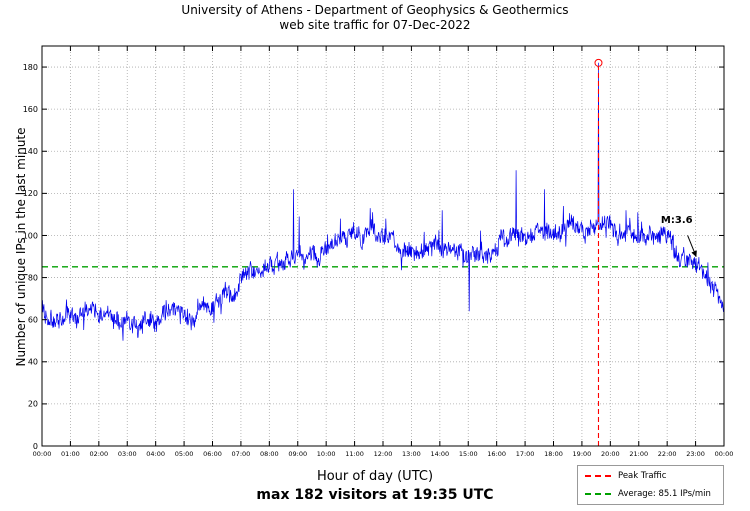 This screenshot has height=511, width=750. I want to click on legend-item-average: Average: 85.1 IPs/min, so click(650, 494).